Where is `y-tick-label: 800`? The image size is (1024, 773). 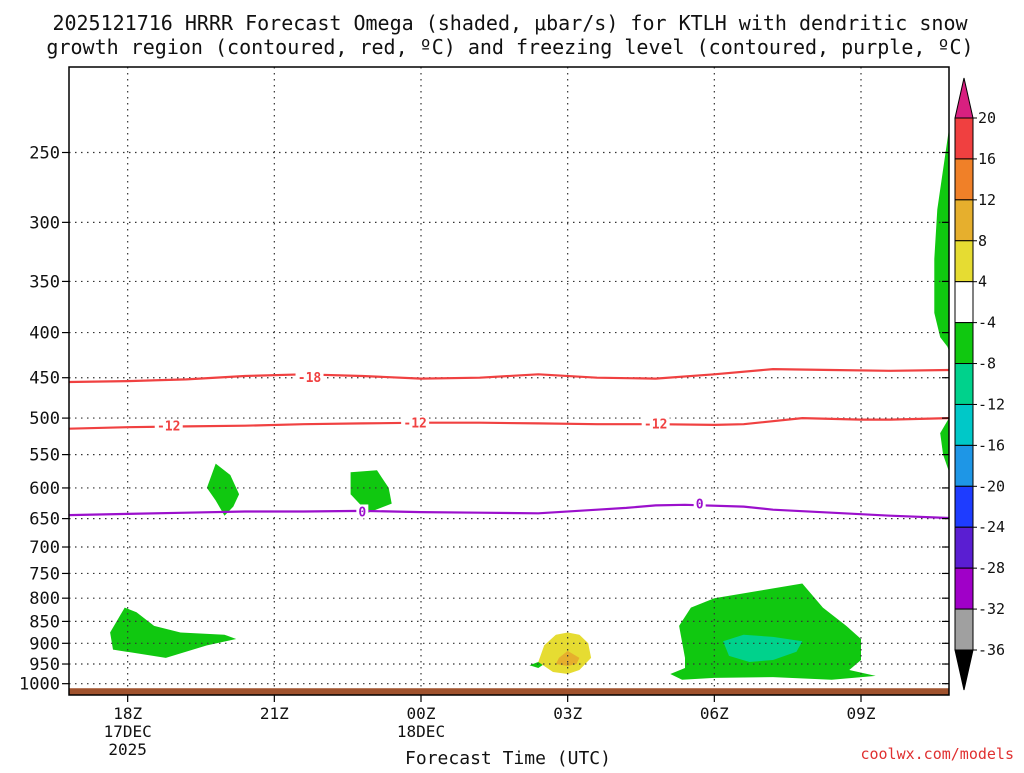
y-tick-label: 800 is located at coordinates (44, 599).